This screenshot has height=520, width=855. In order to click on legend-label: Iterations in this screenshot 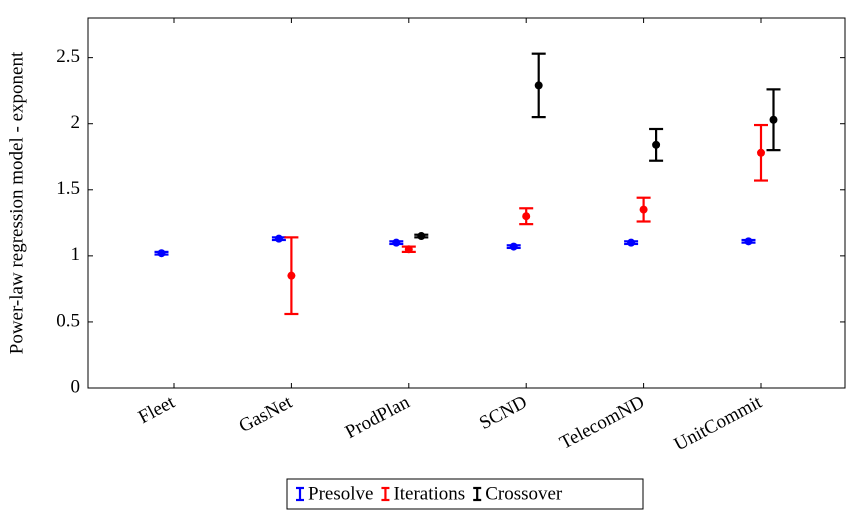, I will do `click(429, 493)`.